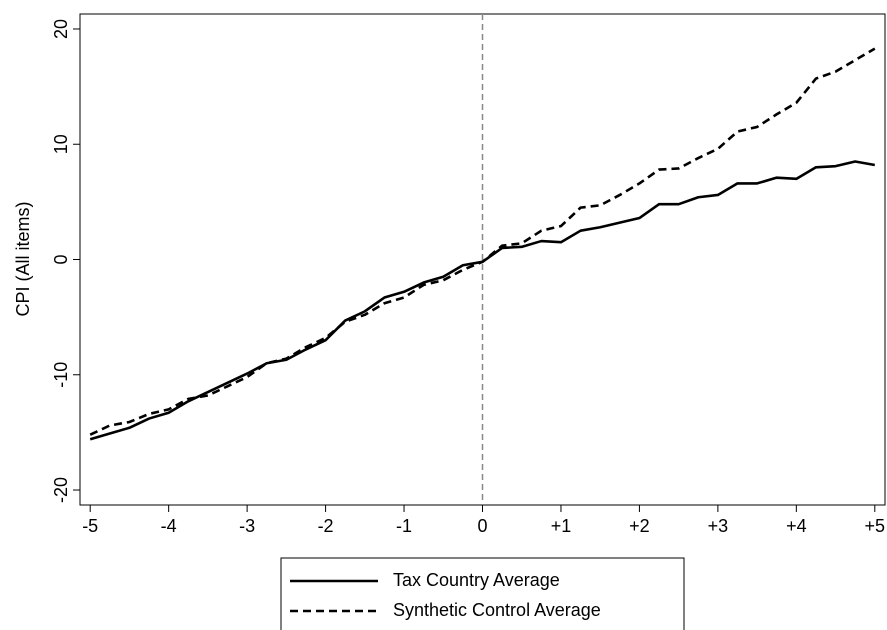 This screenshot has width=887, height=630. Describe the element at coordinates (247, 526) in the screenshot. I see `x-tick-label: -3` at that location.